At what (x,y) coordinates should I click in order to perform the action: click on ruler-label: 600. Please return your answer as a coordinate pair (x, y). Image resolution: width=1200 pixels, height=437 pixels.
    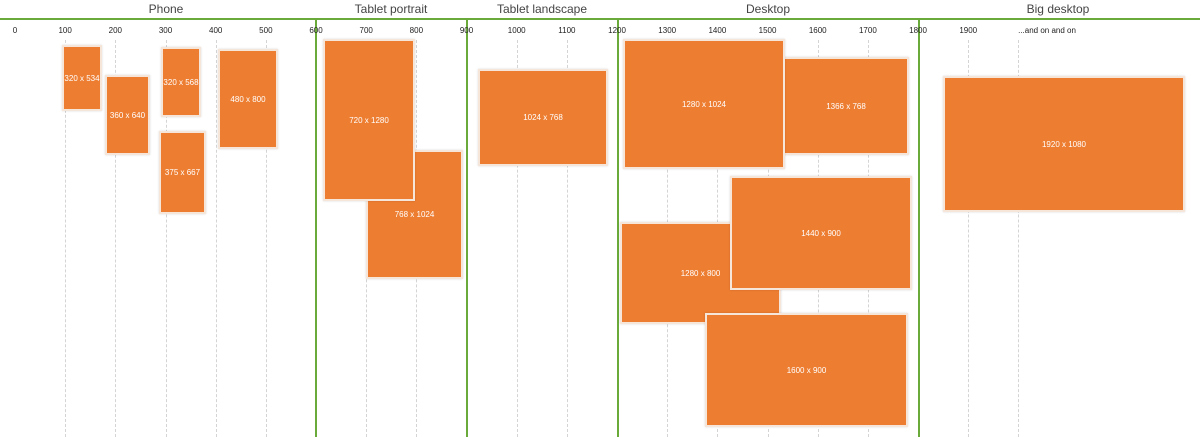
    Looking at the image, I should click on (316, 30).